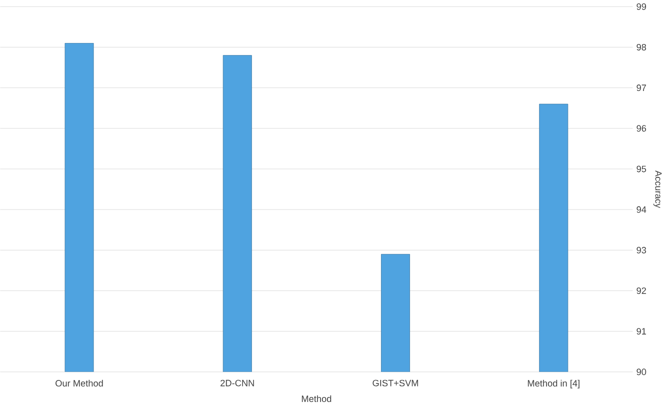  What do you see at coordinates (641, 209) in the screenshot?
I see `y-tick-label: 94` at bounding box center [641, 209].